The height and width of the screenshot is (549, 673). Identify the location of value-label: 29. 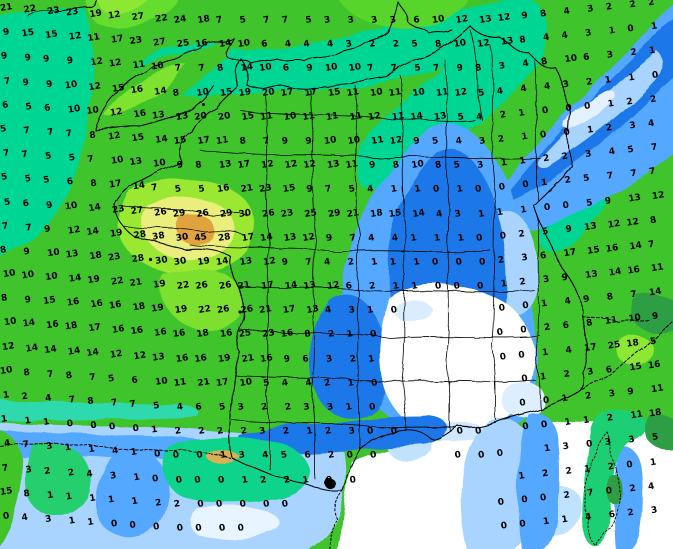
(334, 214).